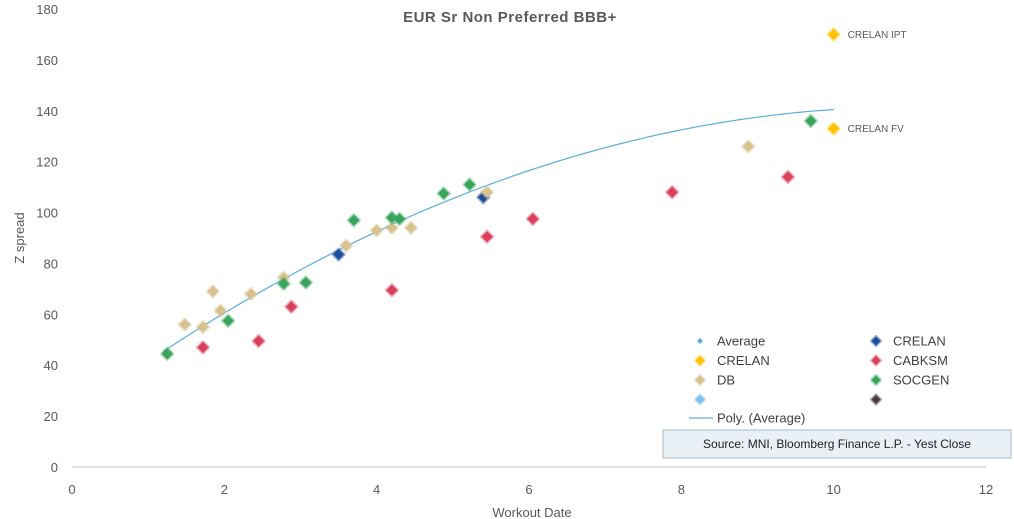 The width and height of the screenshot is (1014, 519). I want to click on legend-label: Average, so click(741, 341).